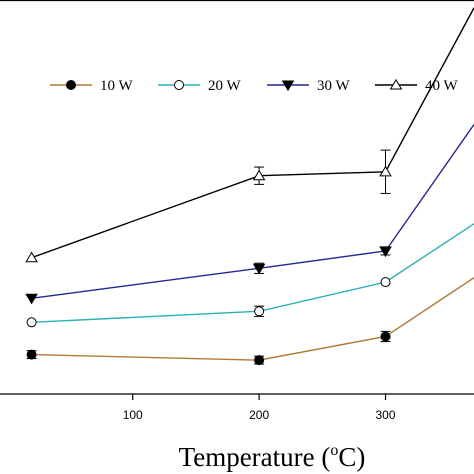 The width and height of the screenshot is (474, 474). What do you see at coordinates (259, 415) in the screenshot?
I see `x-tick-label: 200` at bounding box center [259, 415].